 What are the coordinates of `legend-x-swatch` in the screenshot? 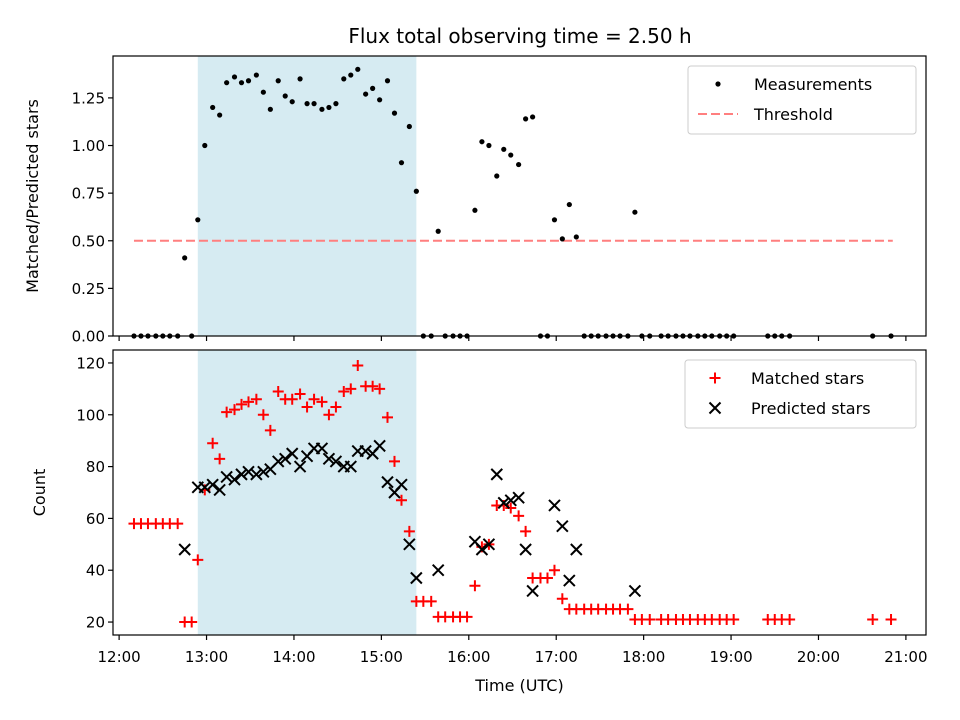 It's located at (715, 408).